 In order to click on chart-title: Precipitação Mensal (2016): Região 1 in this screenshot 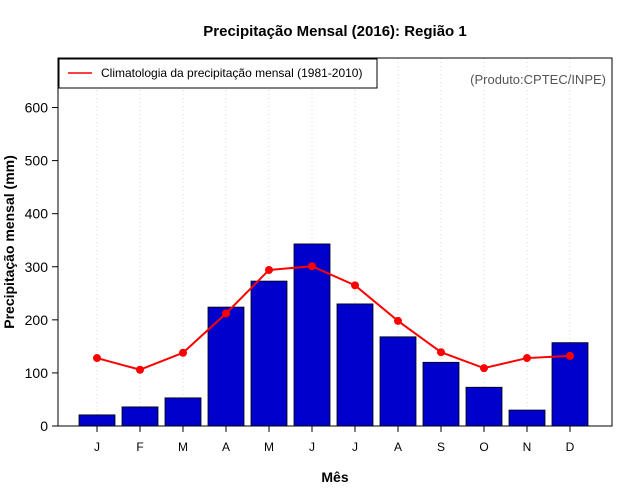, I will do `click(334, 31)`.